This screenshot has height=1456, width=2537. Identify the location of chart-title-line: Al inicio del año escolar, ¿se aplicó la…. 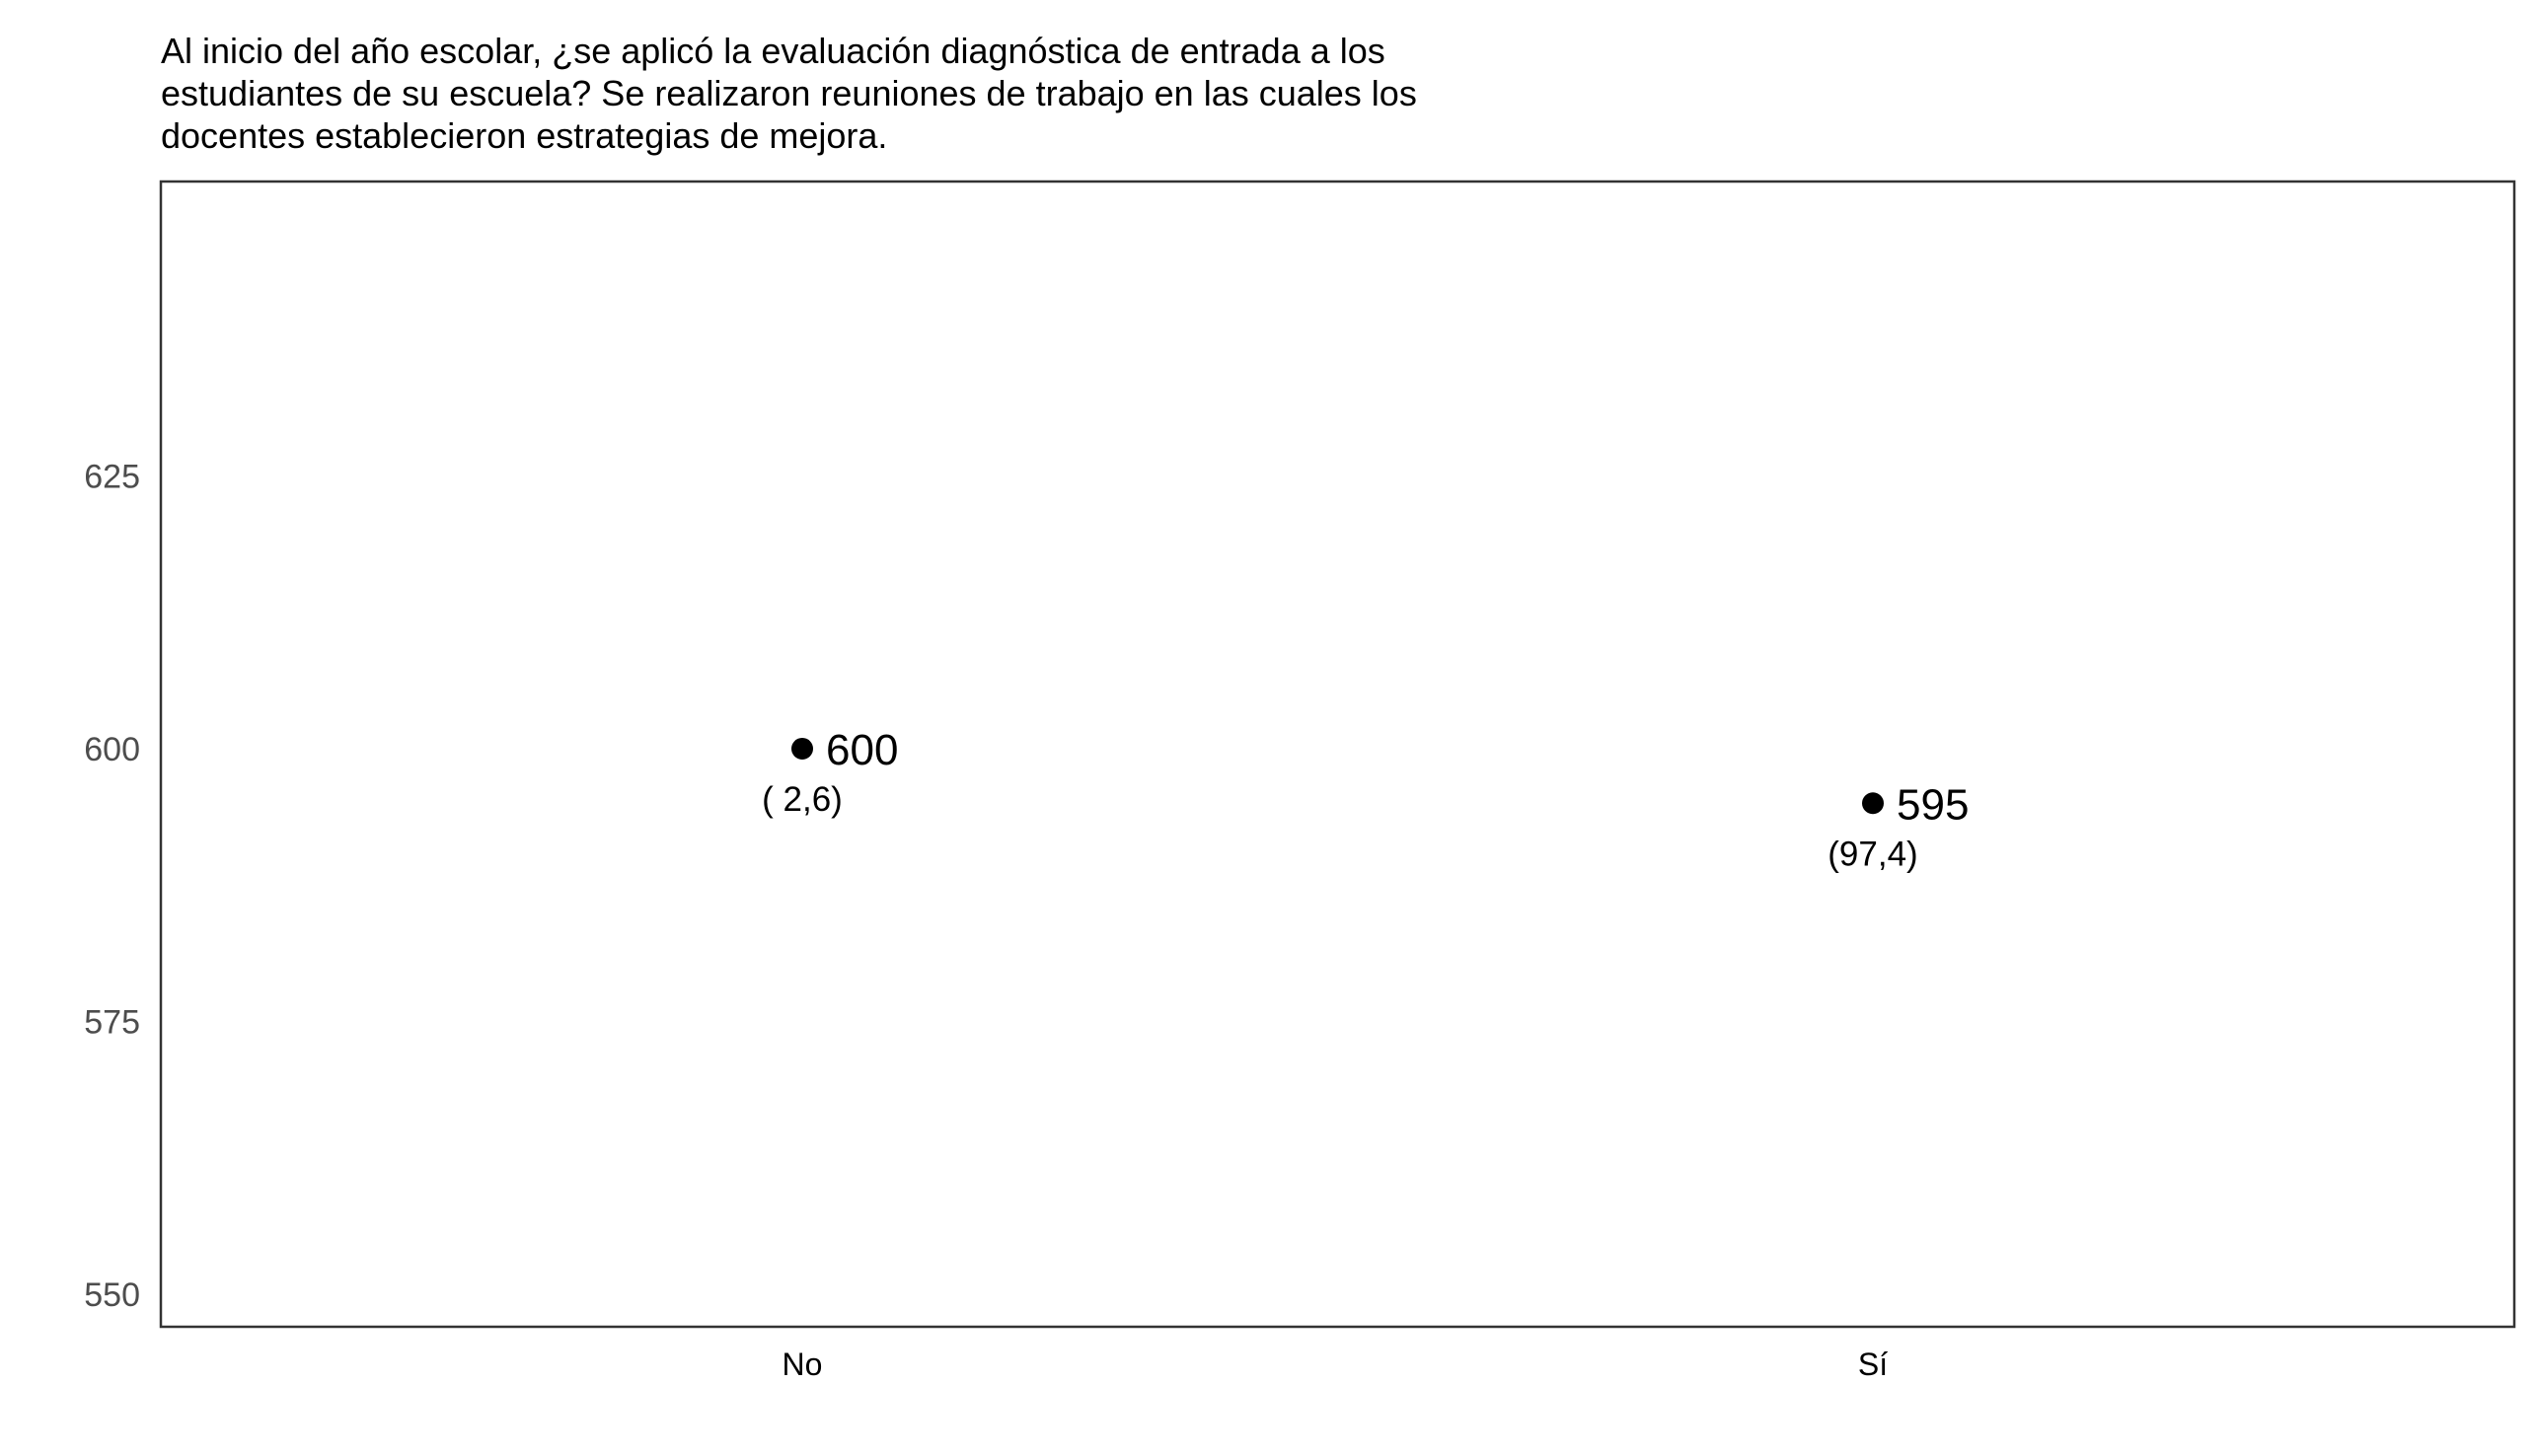
(773, 51).